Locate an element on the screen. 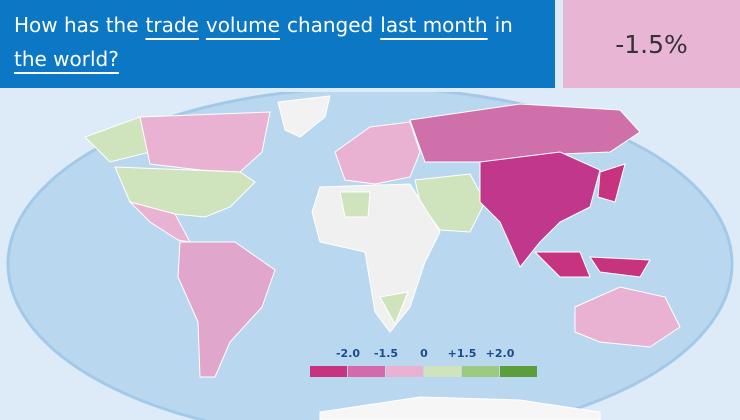  answer-box: -1.5% is located at coordinates (651, 44).